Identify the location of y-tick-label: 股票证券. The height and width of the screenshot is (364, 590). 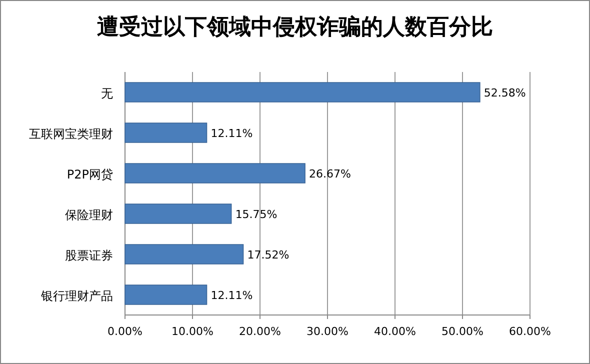
(89, 255).